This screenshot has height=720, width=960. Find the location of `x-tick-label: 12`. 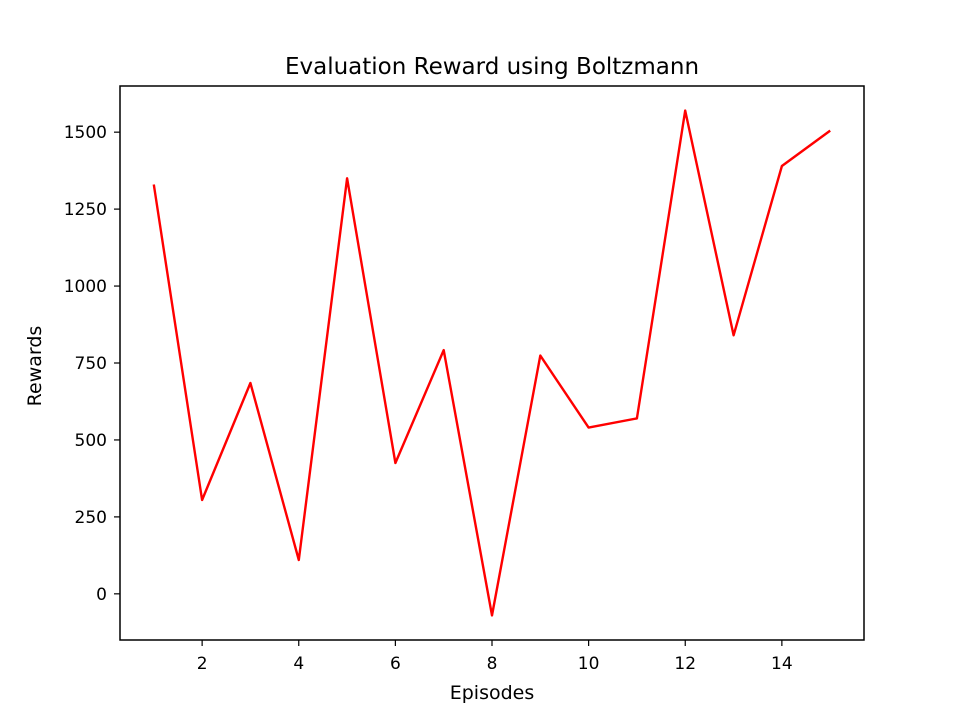

x-tick-label: 12 is located at coordinates (685, 664).